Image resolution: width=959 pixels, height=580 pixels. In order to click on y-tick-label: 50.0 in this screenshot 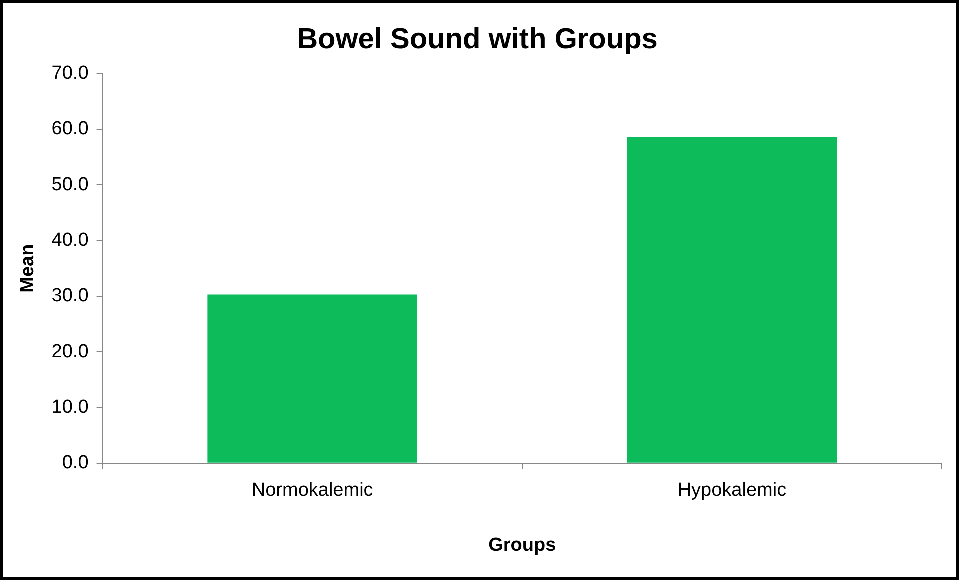, I will do `click(70, 185)`.